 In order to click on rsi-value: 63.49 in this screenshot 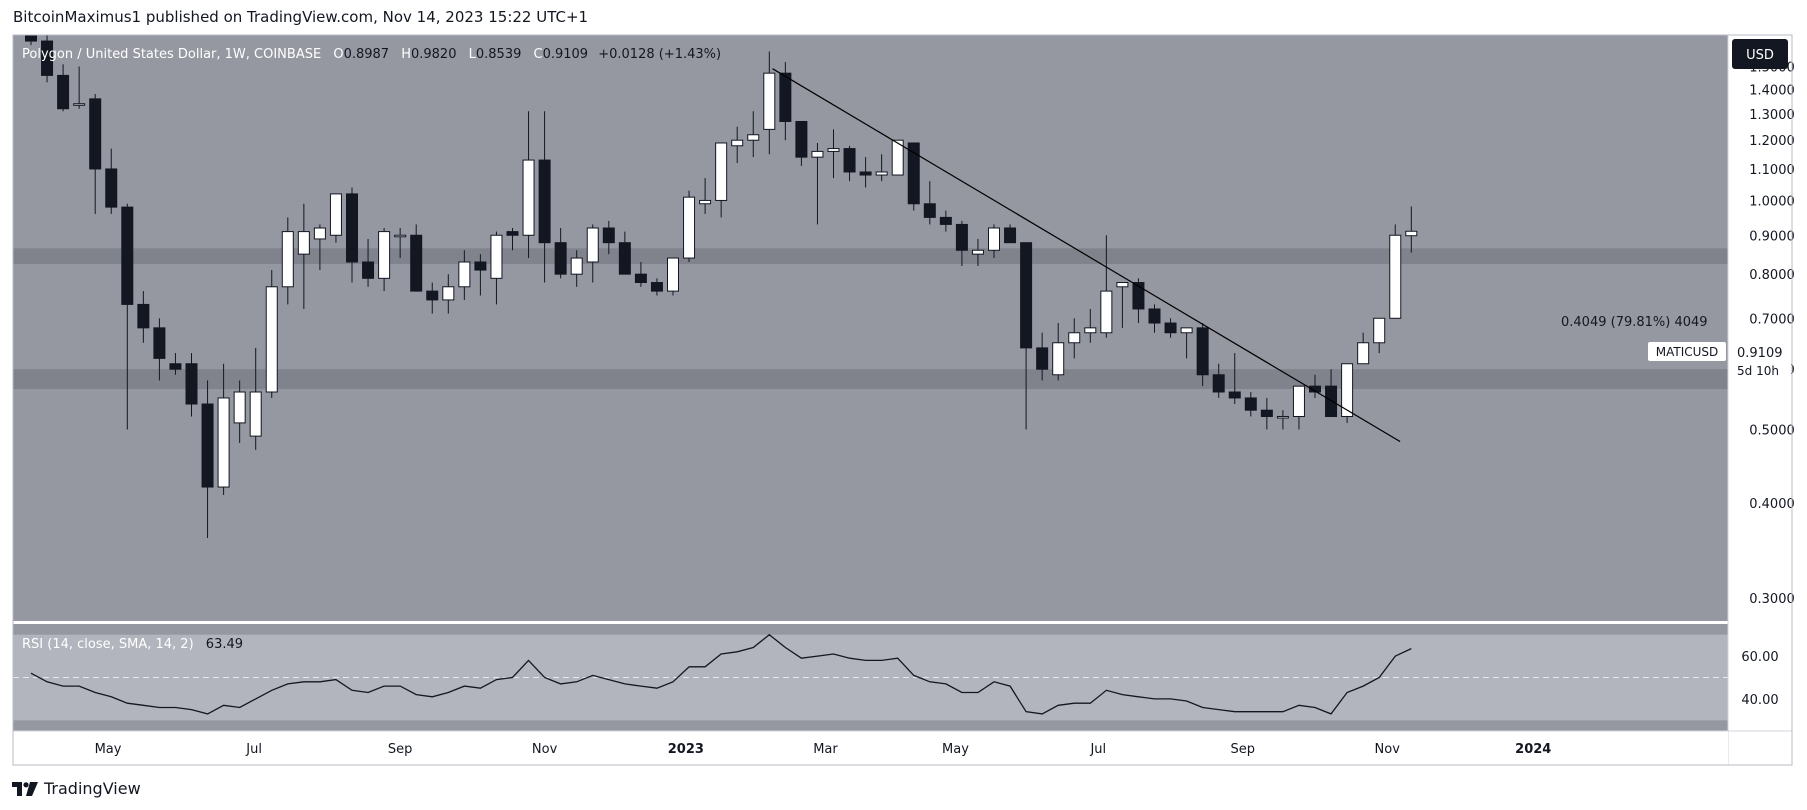, I will do `click(224, 644)`.